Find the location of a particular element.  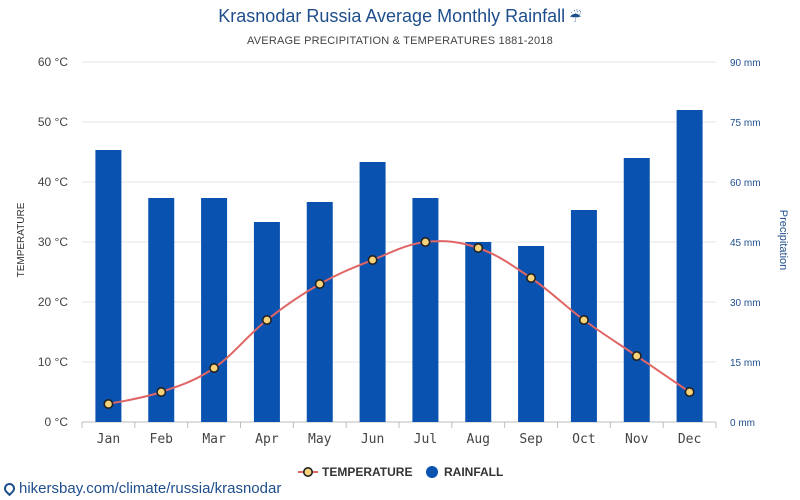

y-right-tick-label: 75 mm is located at coordinates (745, 123).